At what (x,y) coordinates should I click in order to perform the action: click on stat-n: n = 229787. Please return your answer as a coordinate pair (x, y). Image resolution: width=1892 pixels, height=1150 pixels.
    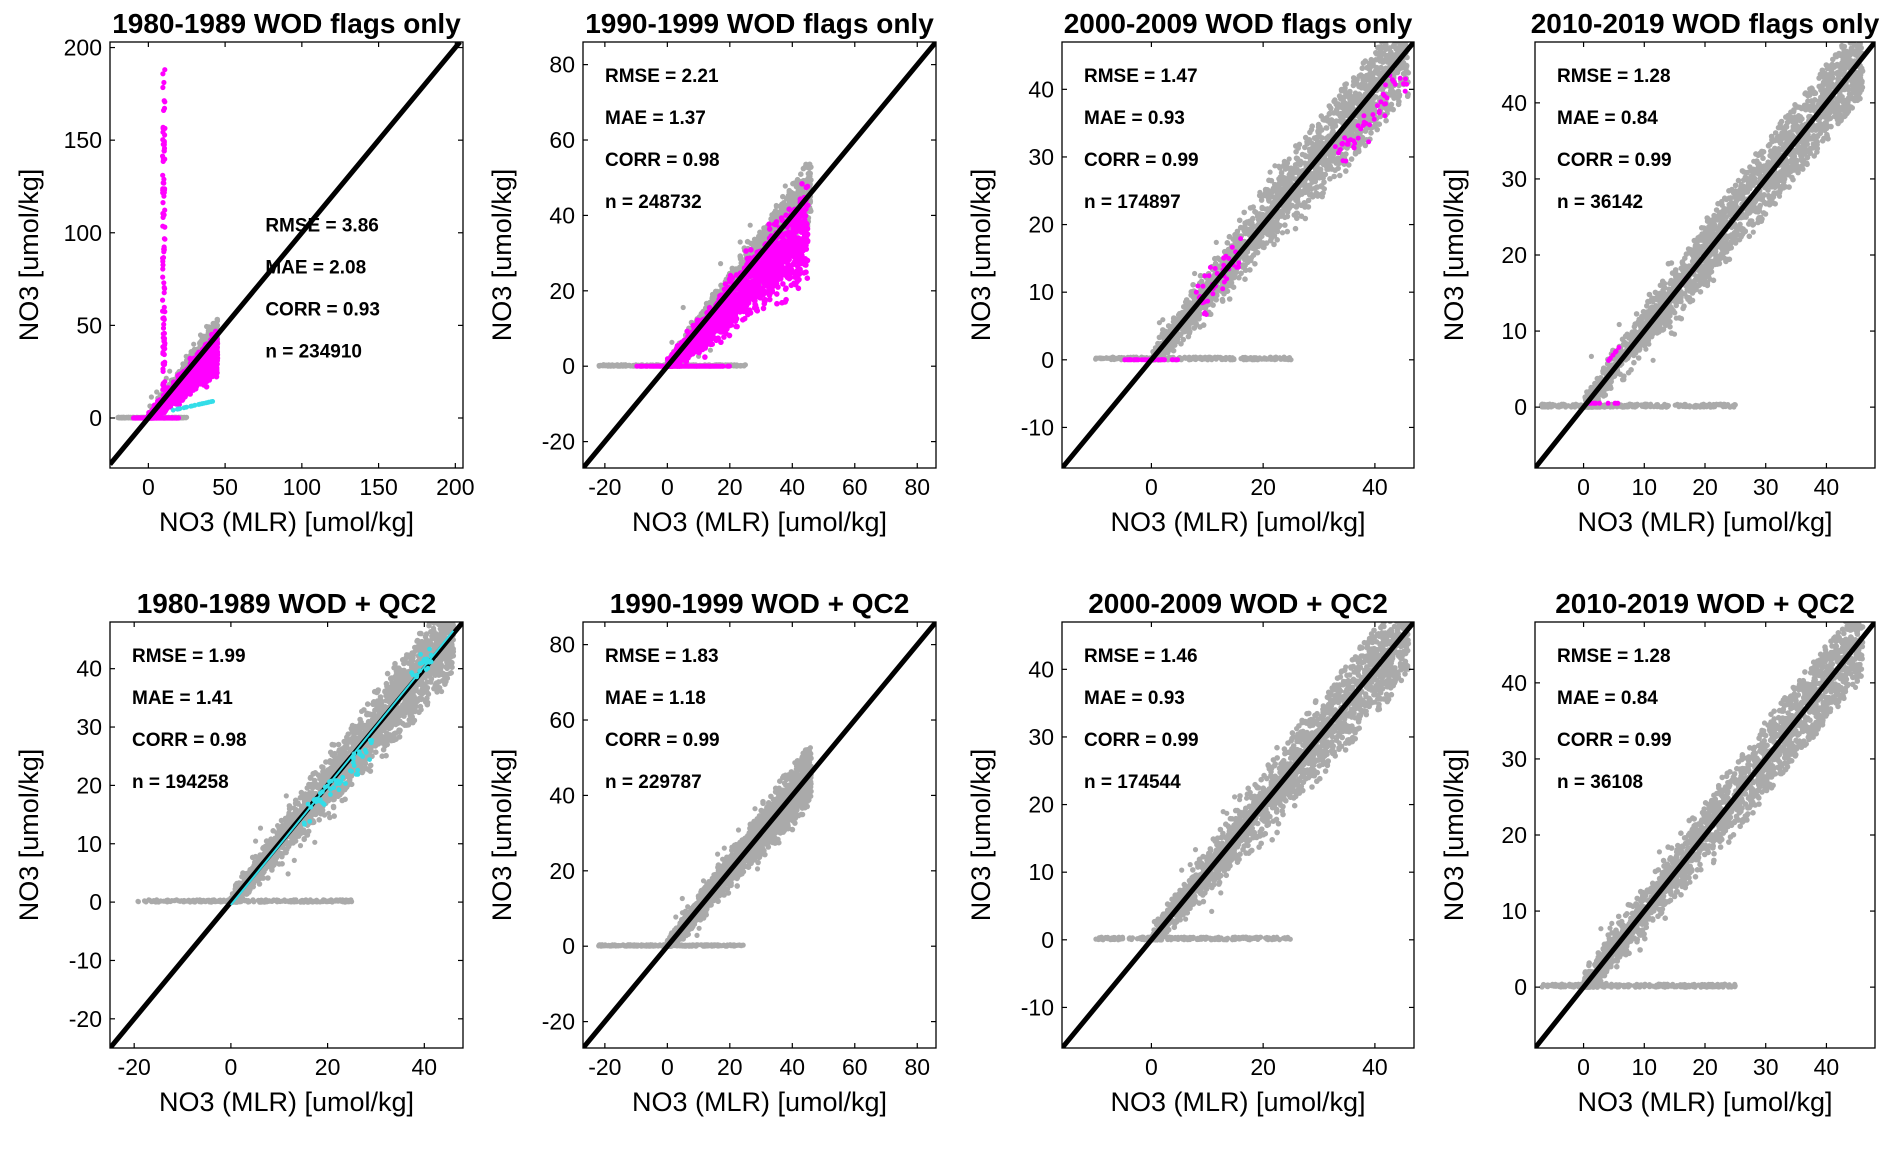
    Looking at the image, I should click on (653, 782).